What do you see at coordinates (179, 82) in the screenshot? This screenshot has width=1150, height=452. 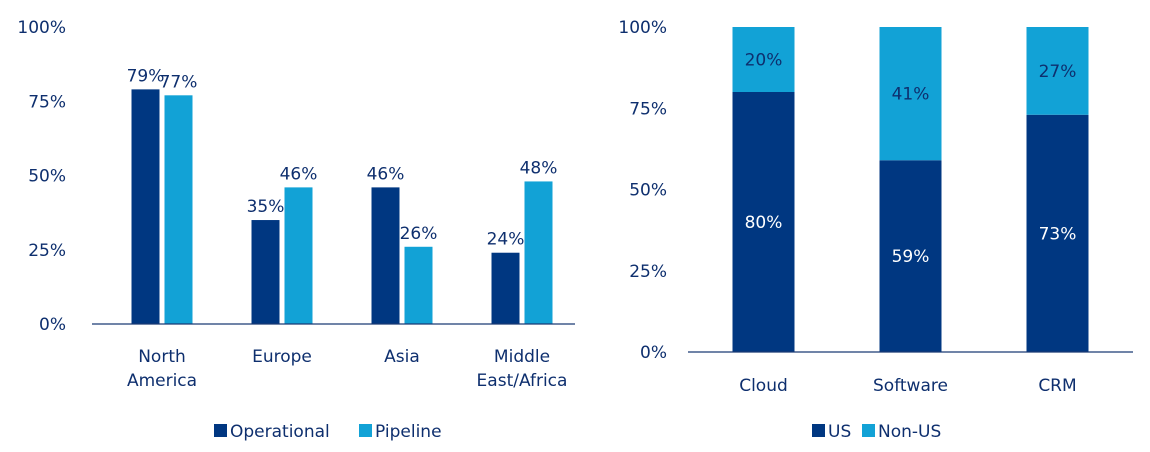 I see `data-label: 77%` at bounding box center [179, 82].